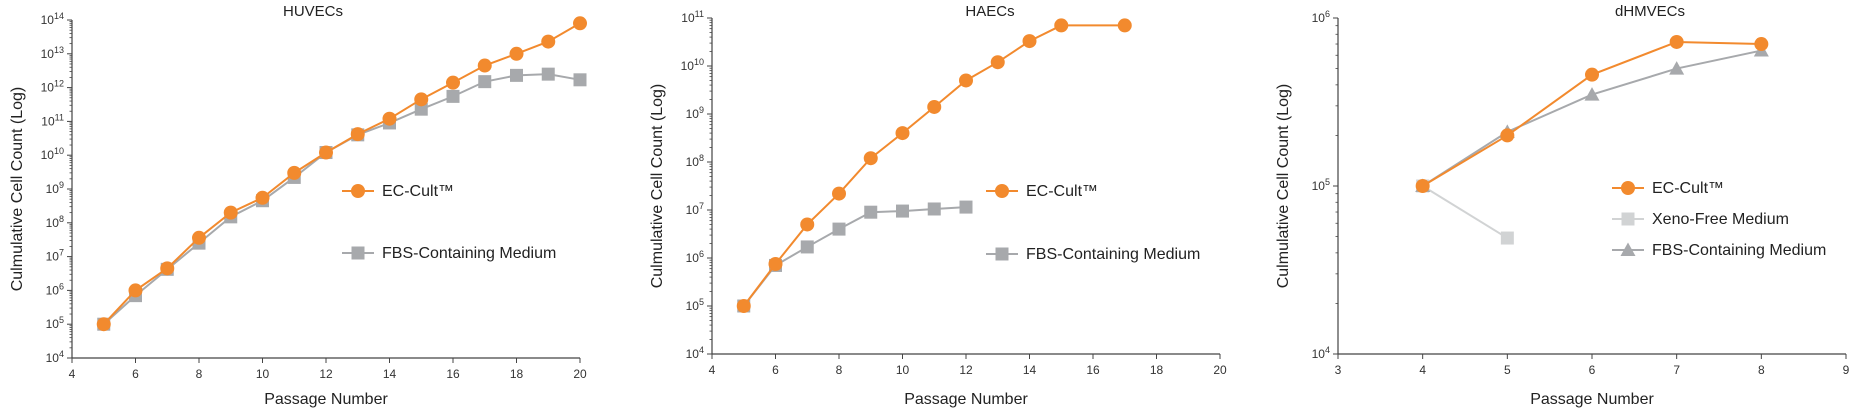 Image resolution: width=1864 pixels, height=414 pixels. I want to click on y-tick-label: 10¹¹, so click(692, 17).